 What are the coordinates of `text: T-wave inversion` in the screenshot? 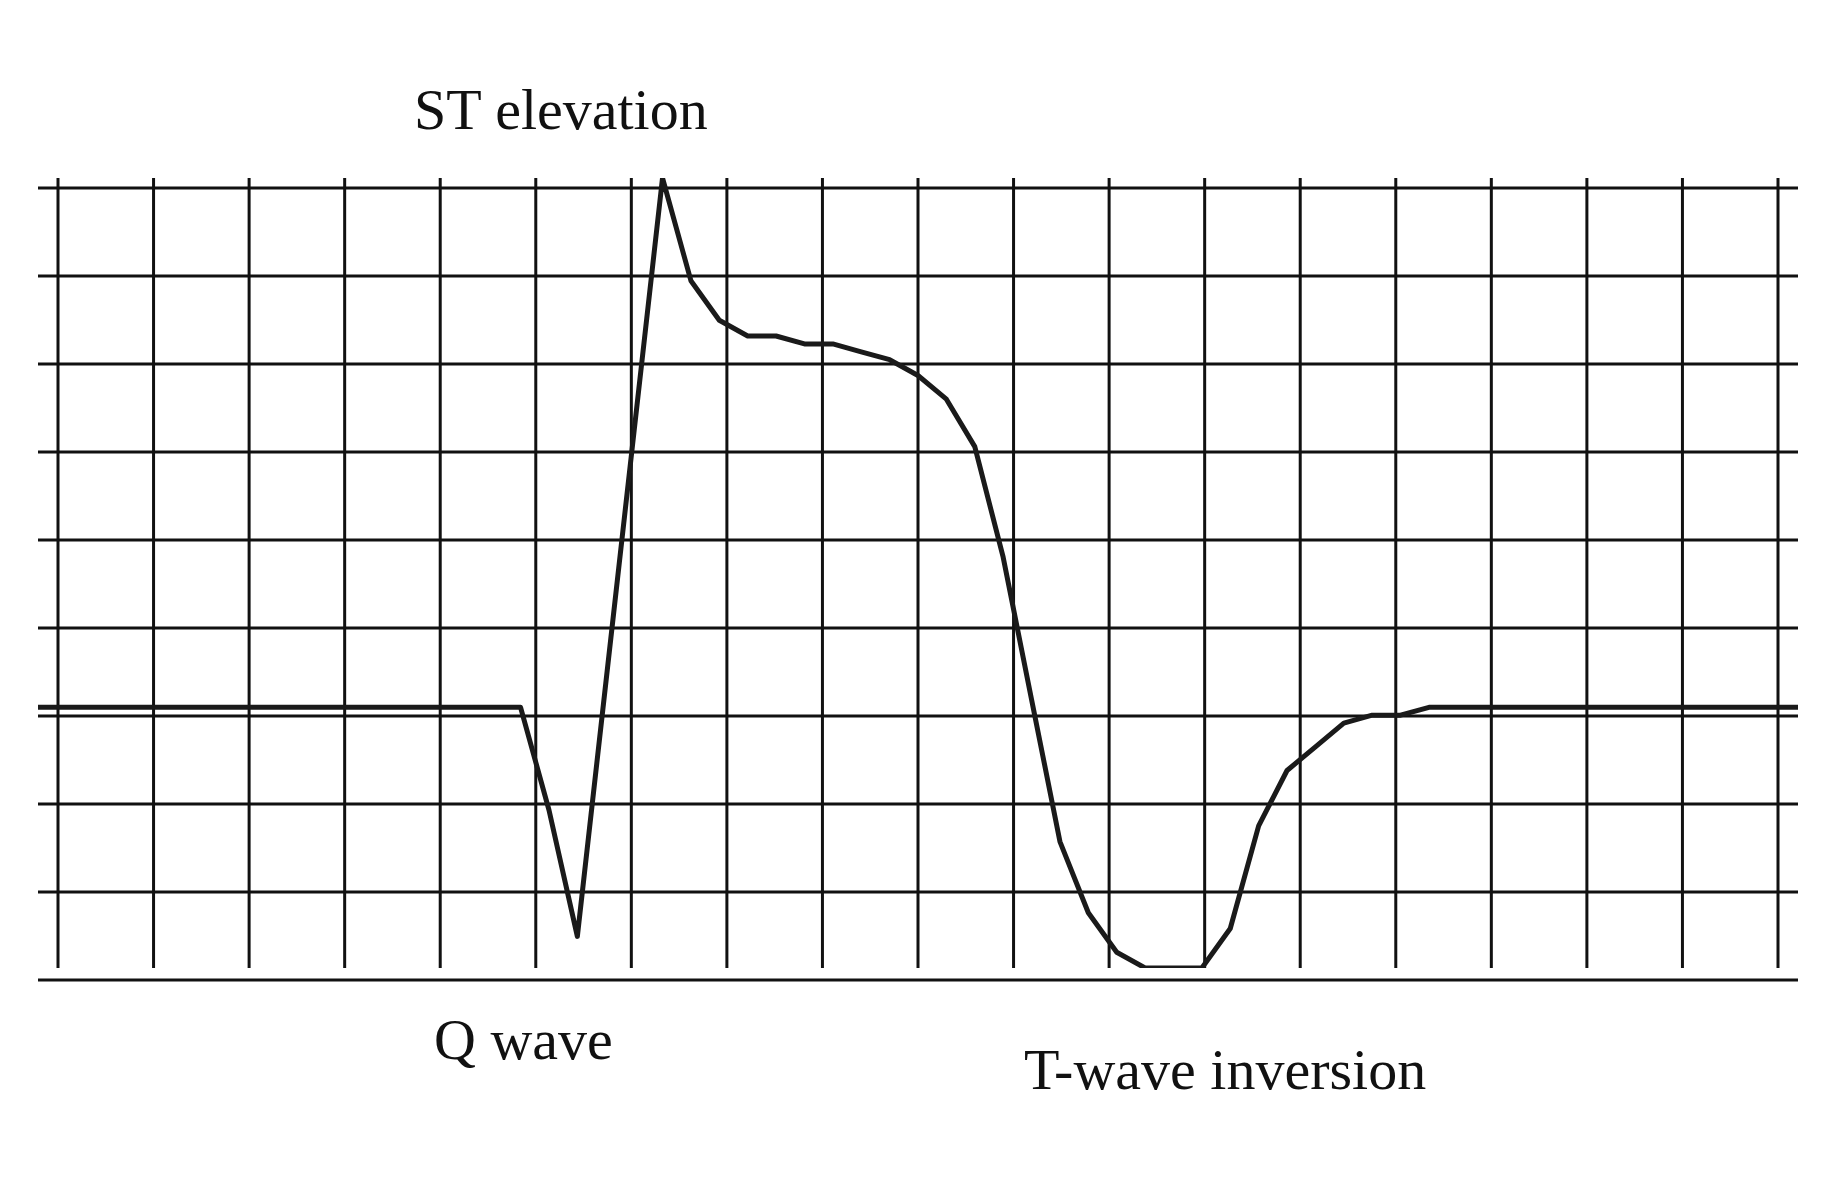 It's located at (1225, 1069).